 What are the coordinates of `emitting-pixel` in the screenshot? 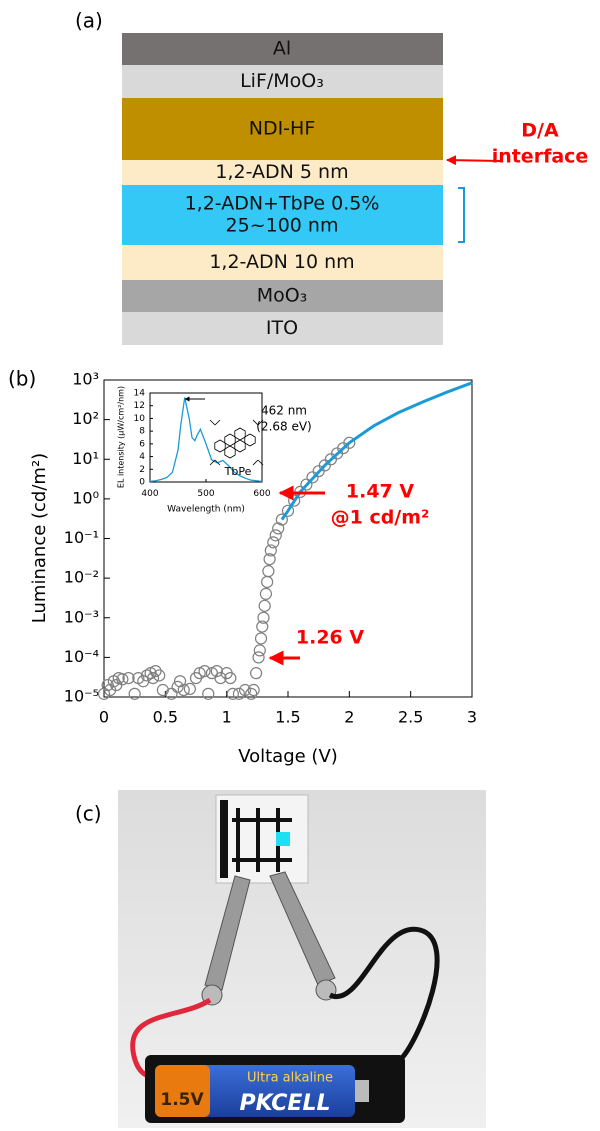 It's located at (283, 839).